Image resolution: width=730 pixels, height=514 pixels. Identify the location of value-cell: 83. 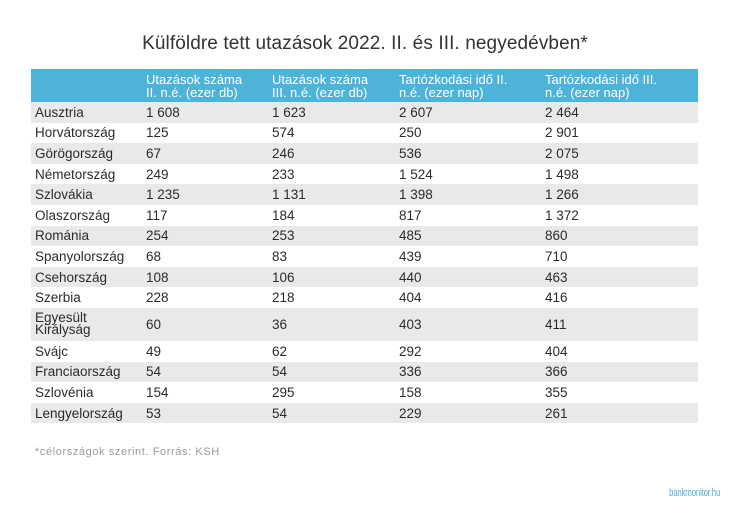
(331, 256).